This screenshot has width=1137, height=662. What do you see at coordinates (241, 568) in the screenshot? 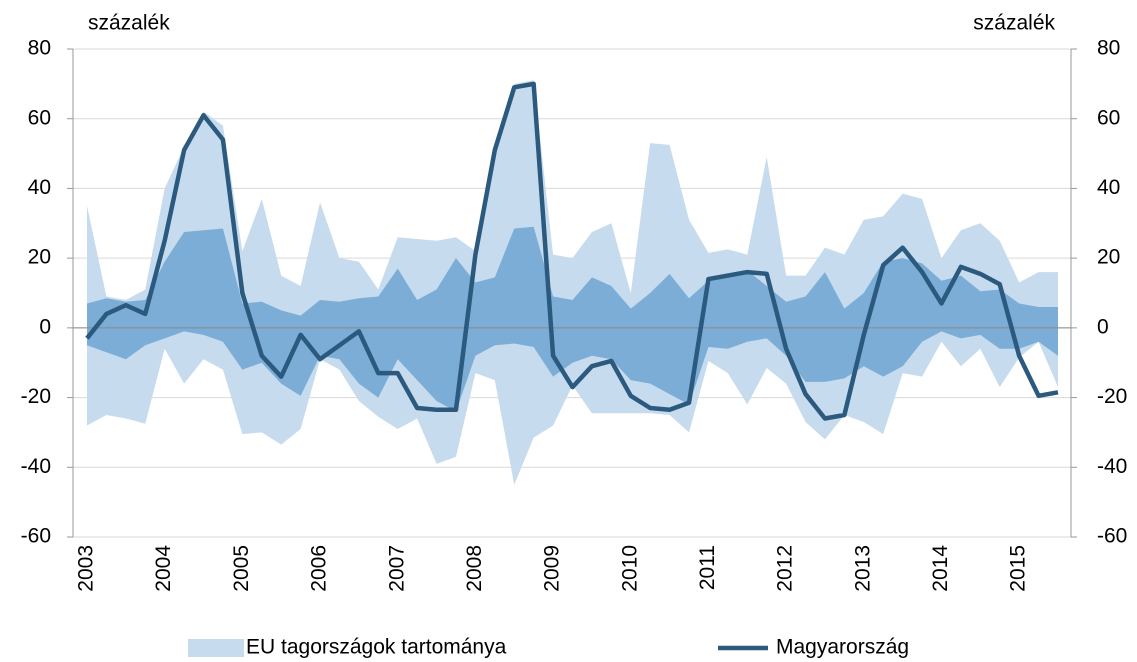
I see `x-tick-label: 2005` at bounding box center [241, 568].